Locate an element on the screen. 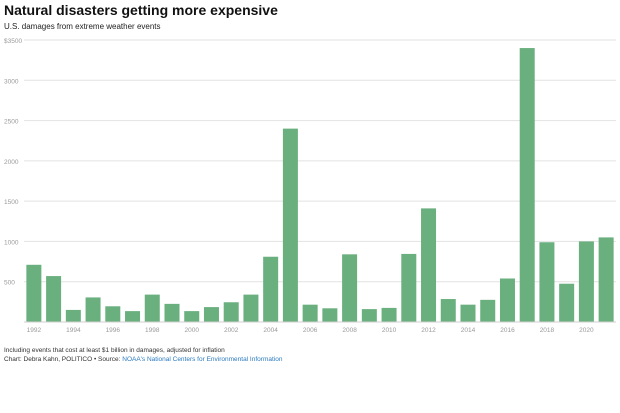 This screenshot has width=620, height=413. y-tick-label: 1500 is located at coordinates (11, 202).